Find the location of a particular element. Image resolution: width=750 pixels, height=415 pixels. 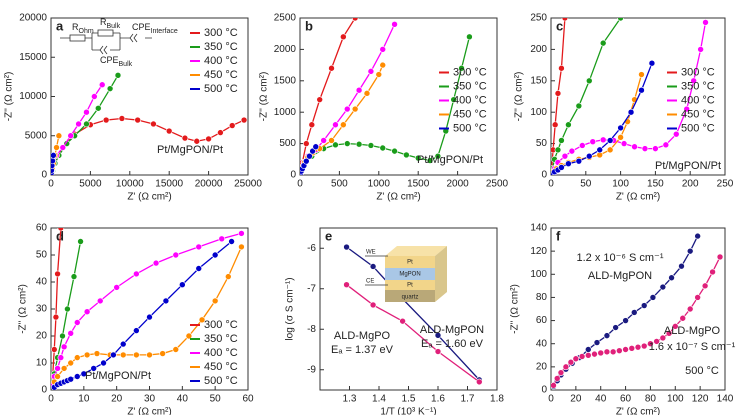

x-tick-label: 80 is located at coordinates (651, 399).